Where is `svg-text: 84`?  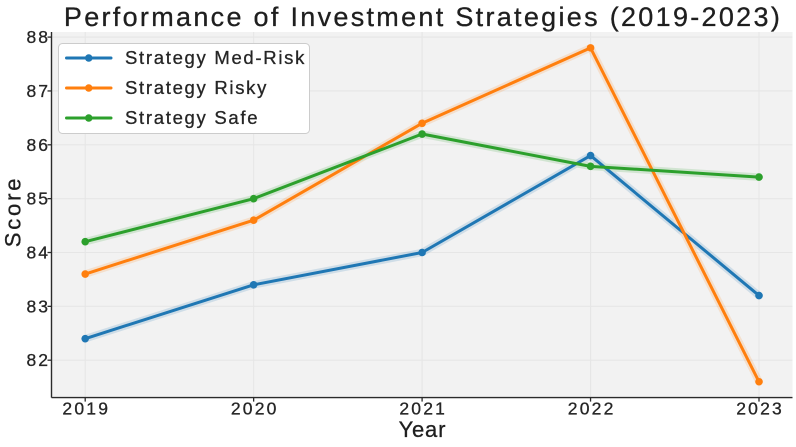
svg-text: 84 is located at coordinates (38, 253).